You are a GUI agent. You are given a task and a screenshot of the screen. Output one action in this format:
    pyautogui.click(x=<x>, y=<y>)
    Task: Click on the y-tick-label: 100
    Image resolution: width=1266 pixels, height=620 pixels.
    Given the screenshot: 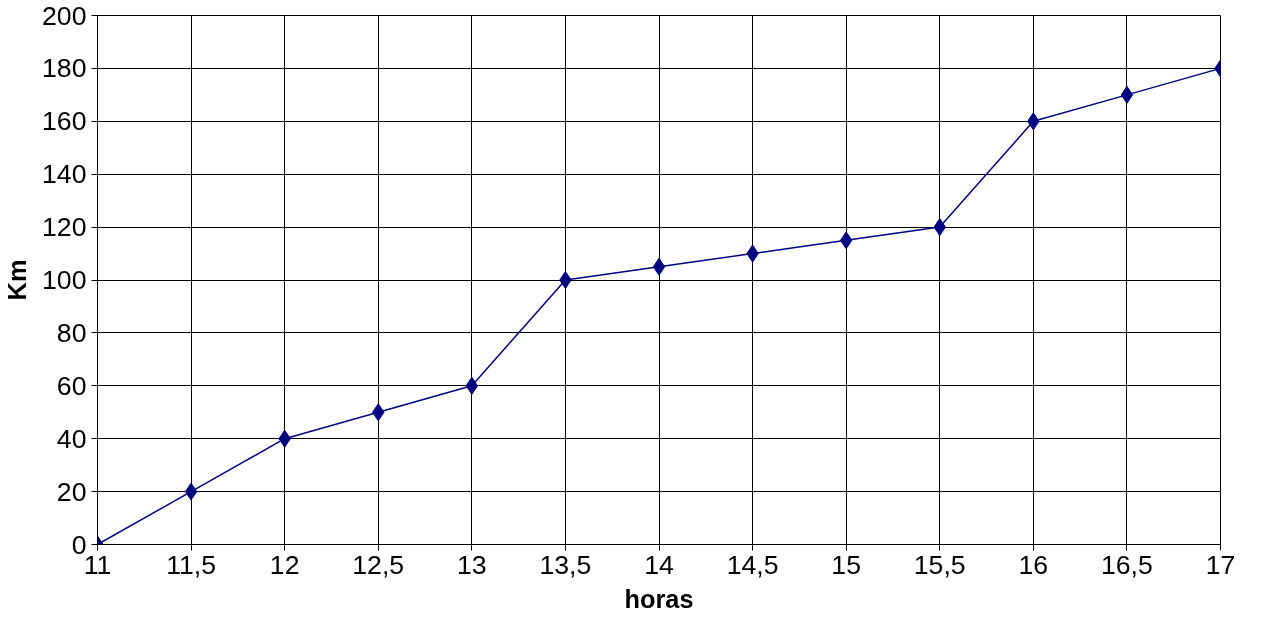 What is the action you would take?
    pyautogui.click(x=64, y=280)
    